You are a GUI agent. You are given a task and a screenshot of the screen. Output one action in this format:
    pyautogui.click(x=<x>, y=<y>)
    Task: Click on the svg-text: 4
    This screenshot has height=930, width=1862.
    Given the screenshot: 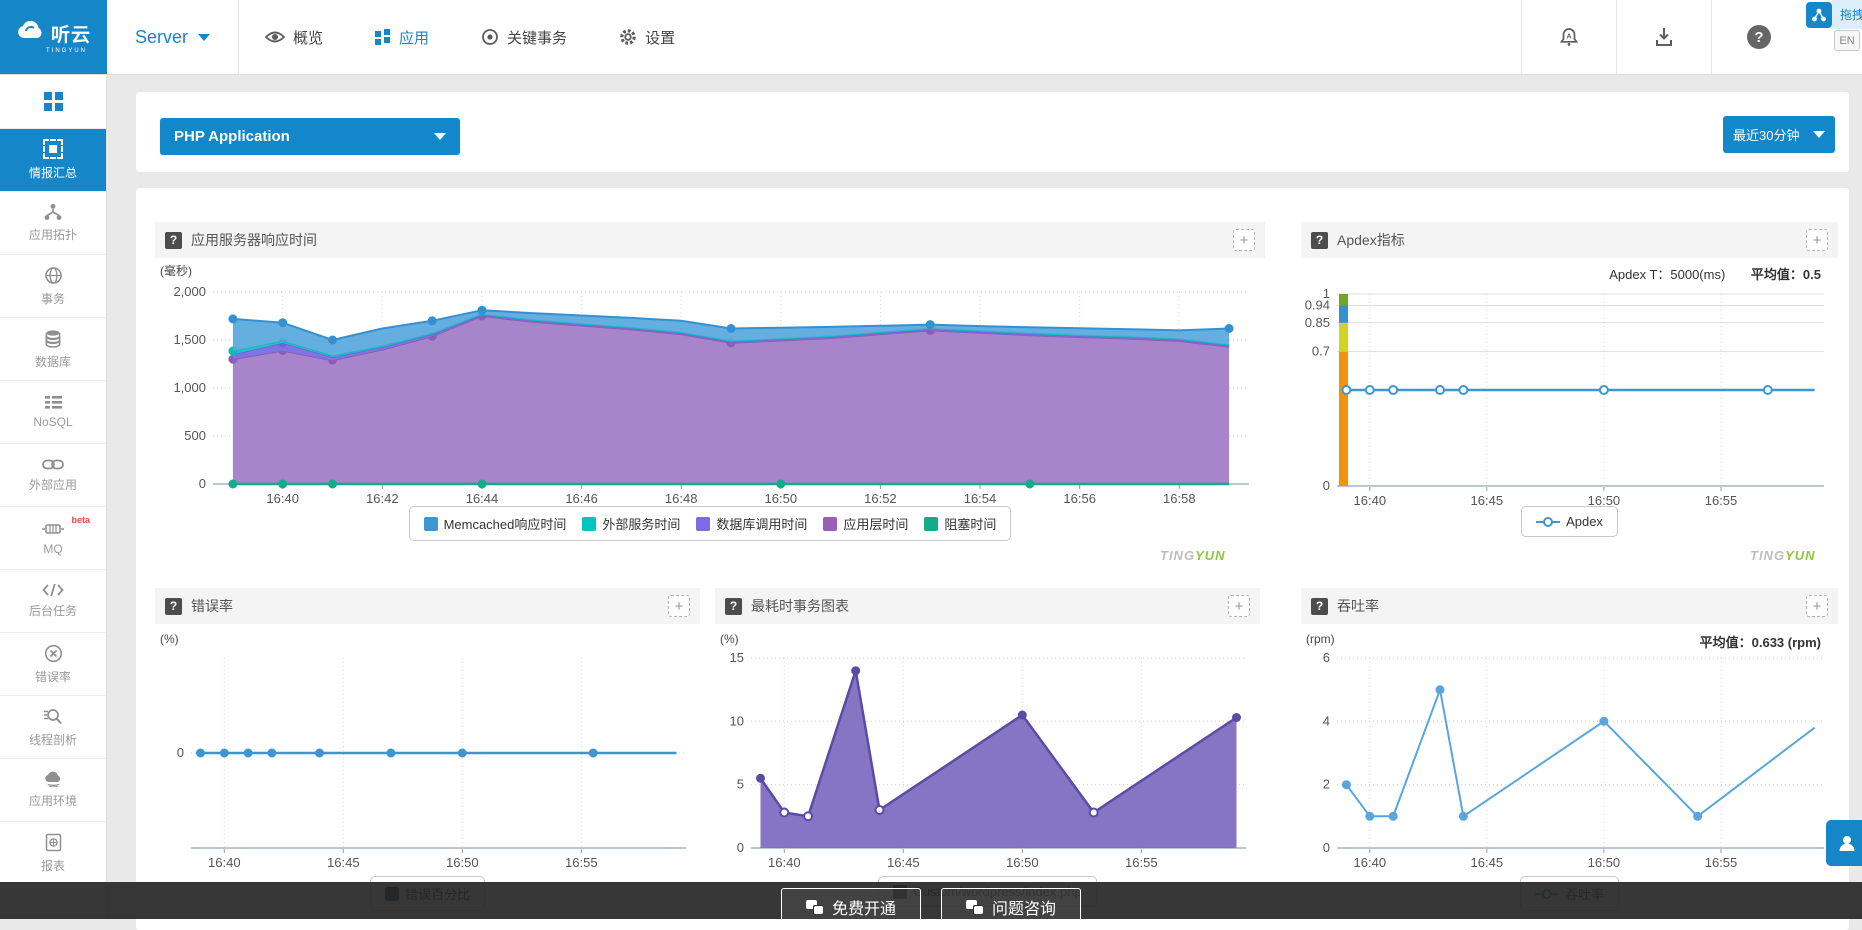 What is the action you would take?
    pyautogui.click(x=1326, y=720)
    